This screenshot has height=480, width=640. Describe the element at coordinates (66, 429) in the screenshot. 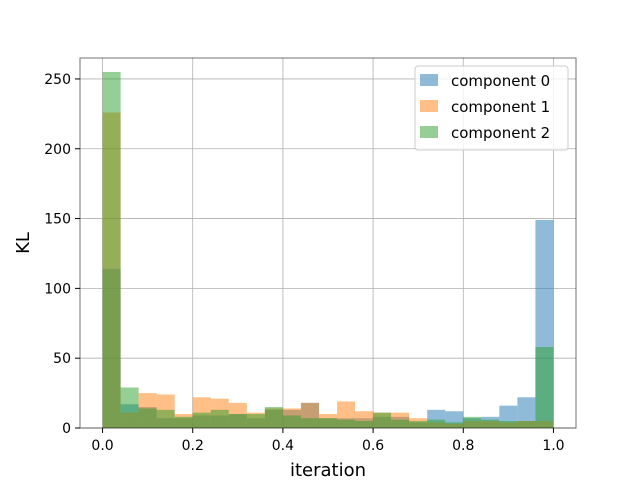

I see `y-tick-label: 0` at that location.